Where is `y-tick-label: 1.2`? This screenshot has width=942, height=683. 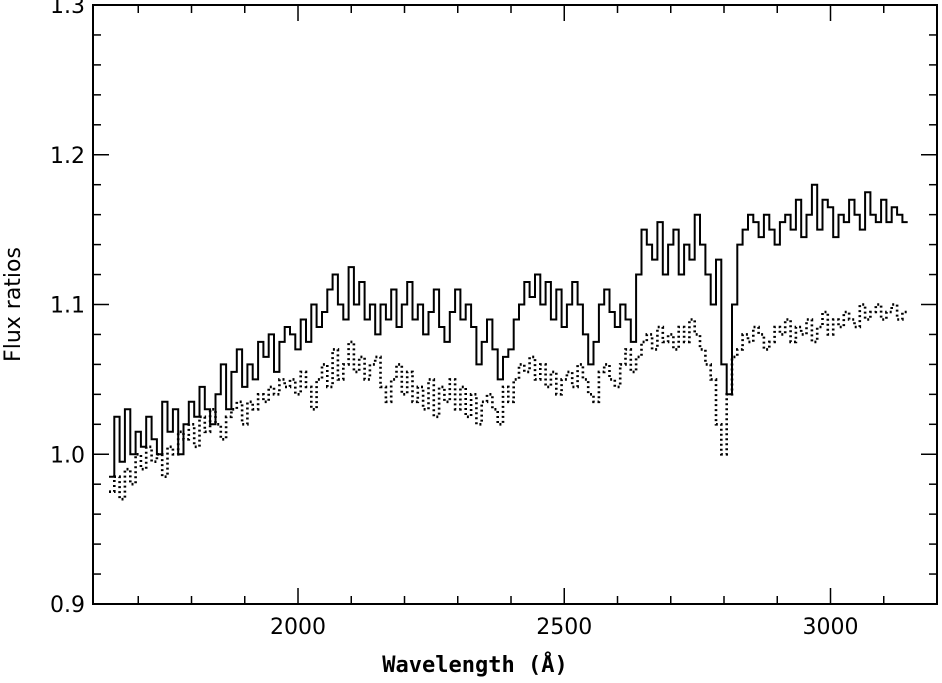
y-tick-label: 1.2 is located at coordinates (67, 156).